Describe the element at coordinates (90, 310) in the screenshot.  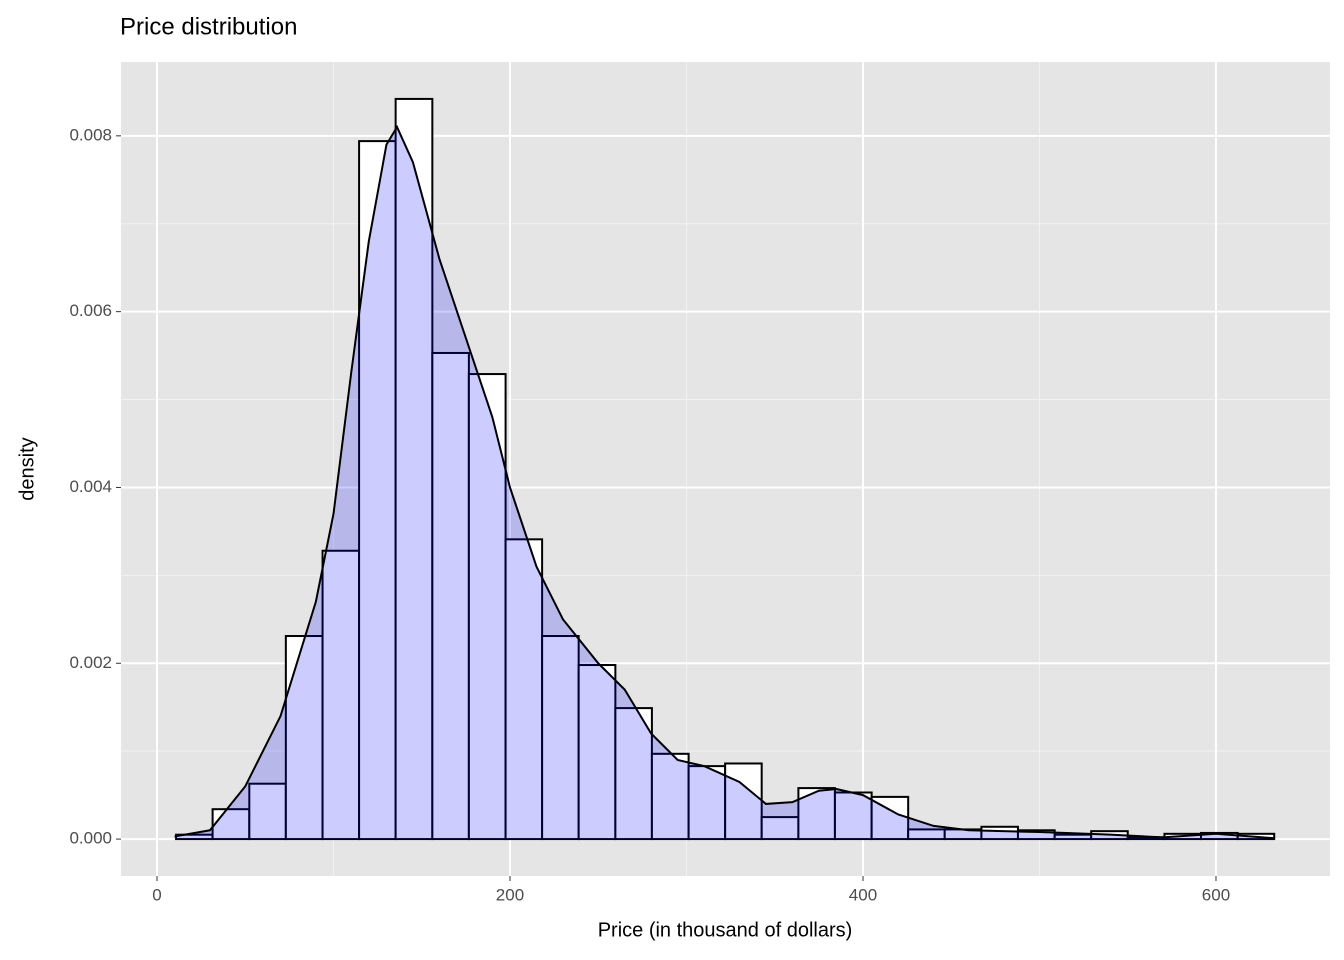
I see `y-tick-label: 0.006` at that location.